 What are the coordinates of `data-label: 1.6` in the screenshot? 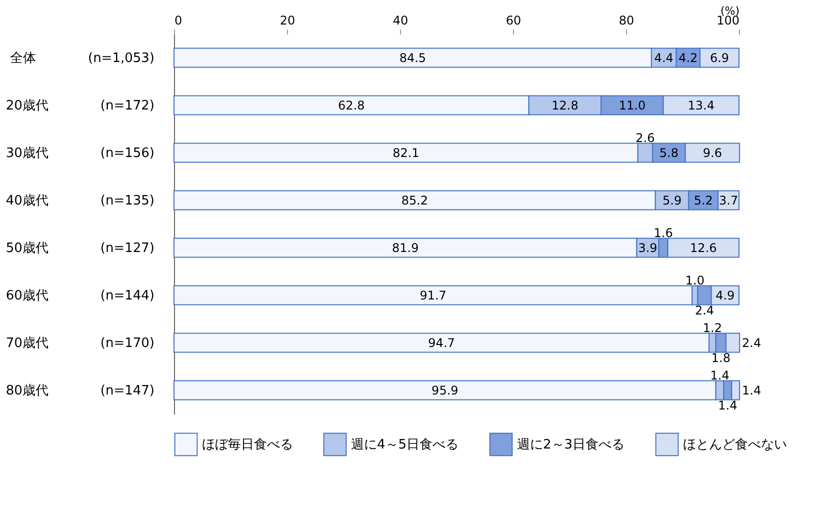 It's located at (663, 233).